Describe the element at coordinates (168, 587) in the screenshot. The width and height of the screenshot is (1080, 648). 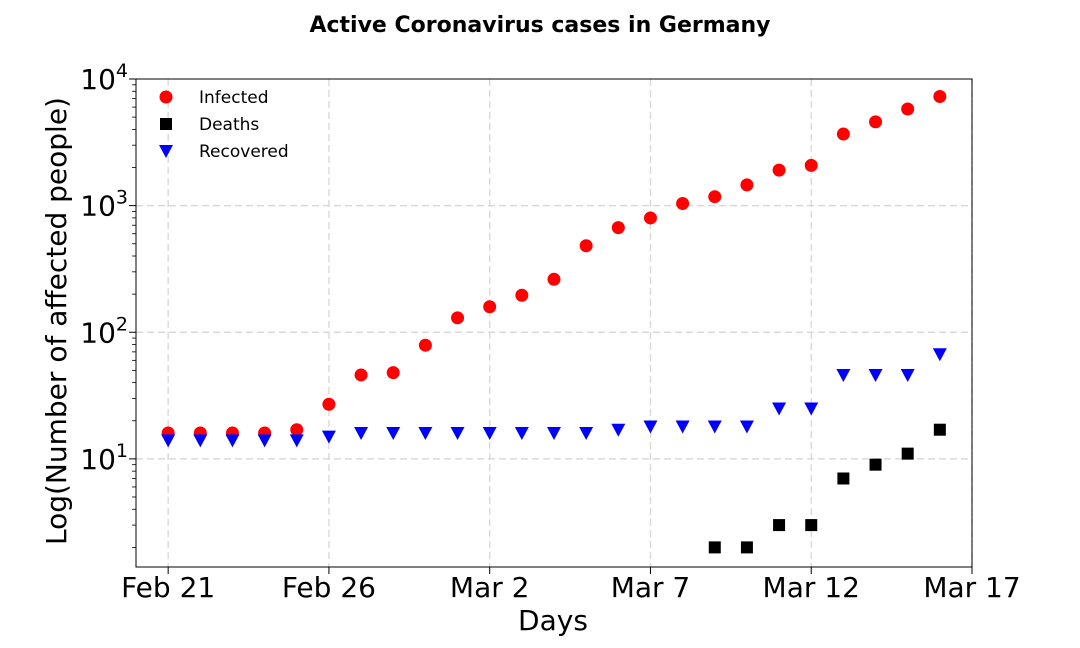
I see `x-tick-label: Feb 21` at that location.